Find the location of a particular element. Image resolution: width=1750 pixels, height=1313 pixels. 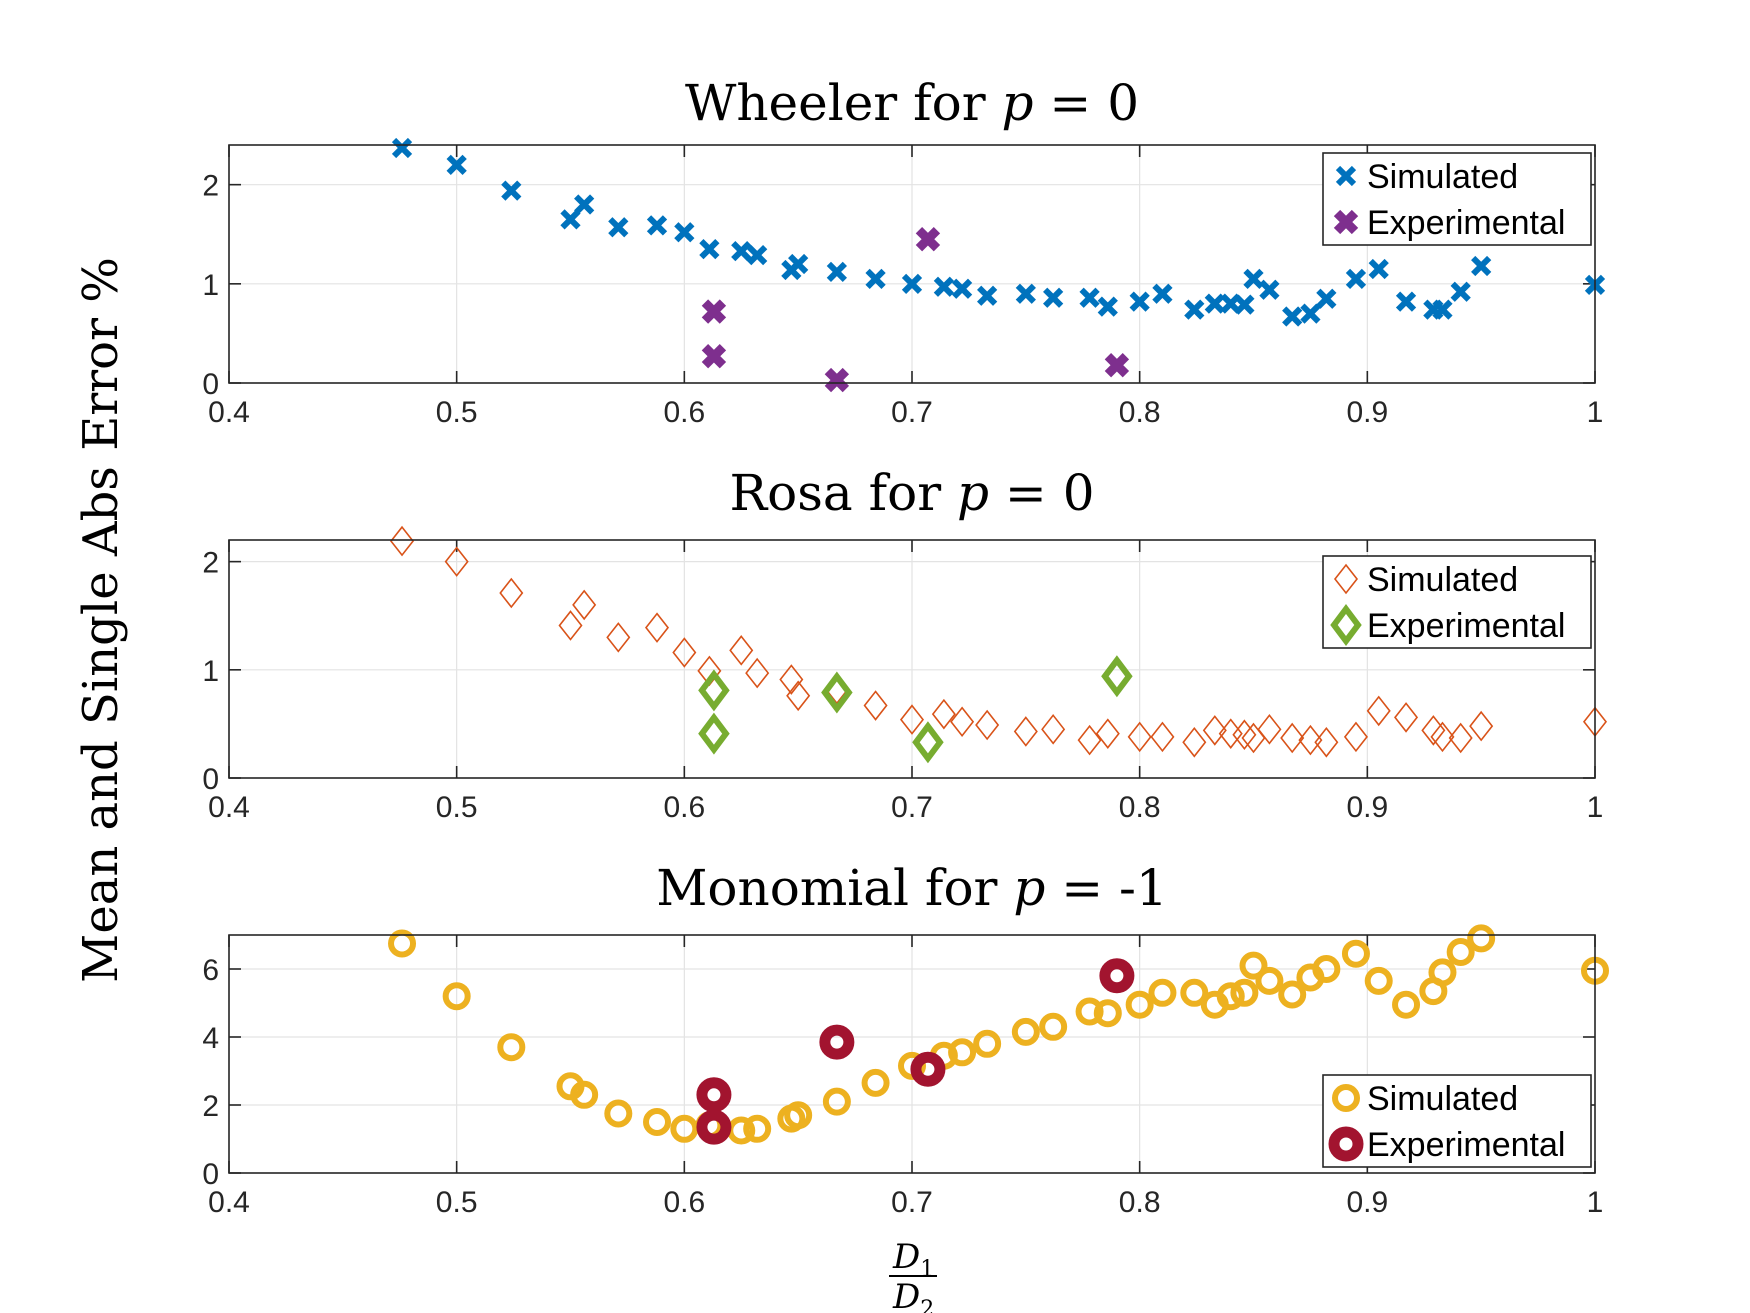

x-label-denominator: D2 is located at coordinates (913, 1295).